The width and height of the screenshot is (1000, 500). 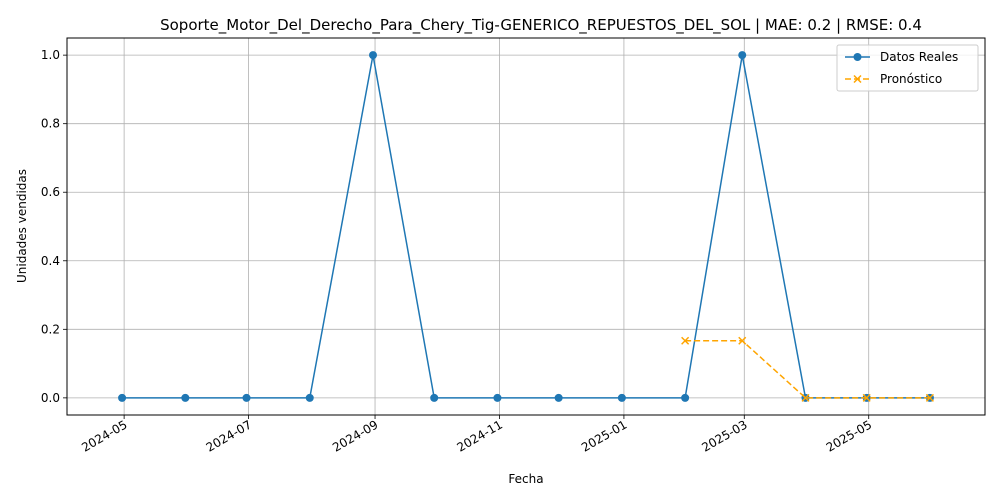 I want to click on y-tick-label: 0.6, so click(x=50, y=192).